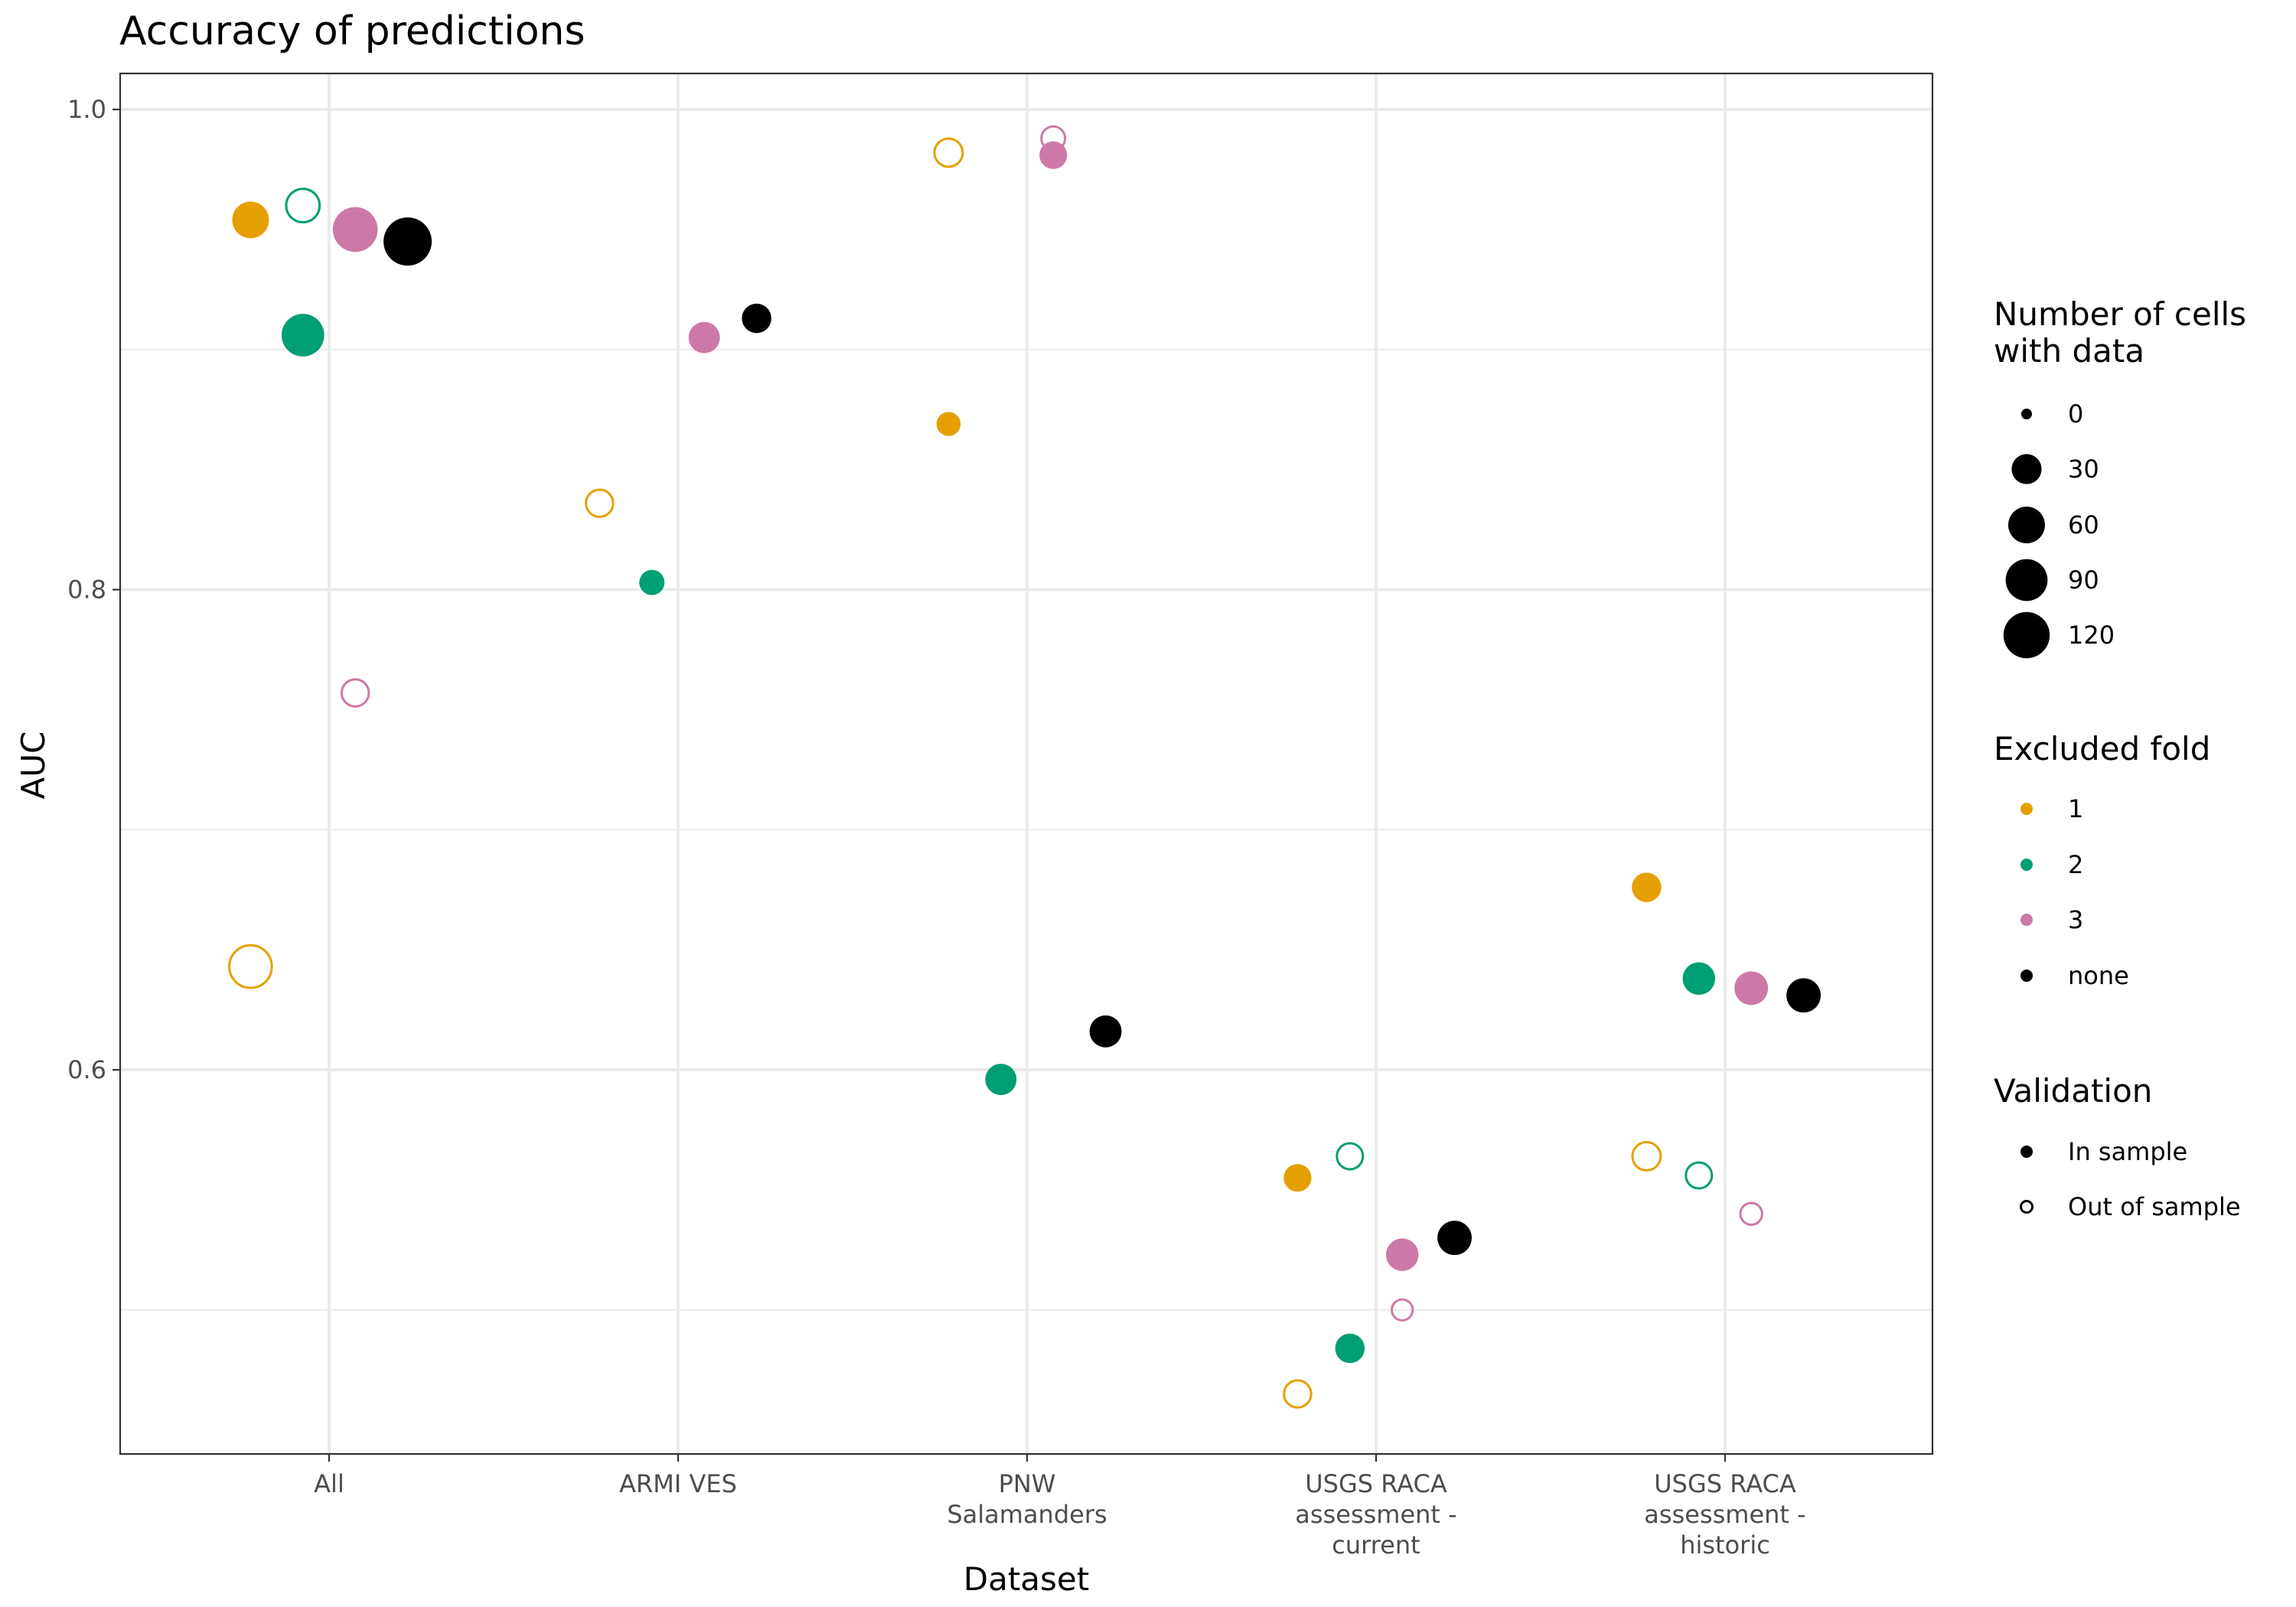 This screenshot has height=1607, width=2296. What do you see at coordinates (1724, 1514) in the screenshot?
I see `x-tick-label: USGS RACA assessment -historic` at bounding box center [1724, 1514].